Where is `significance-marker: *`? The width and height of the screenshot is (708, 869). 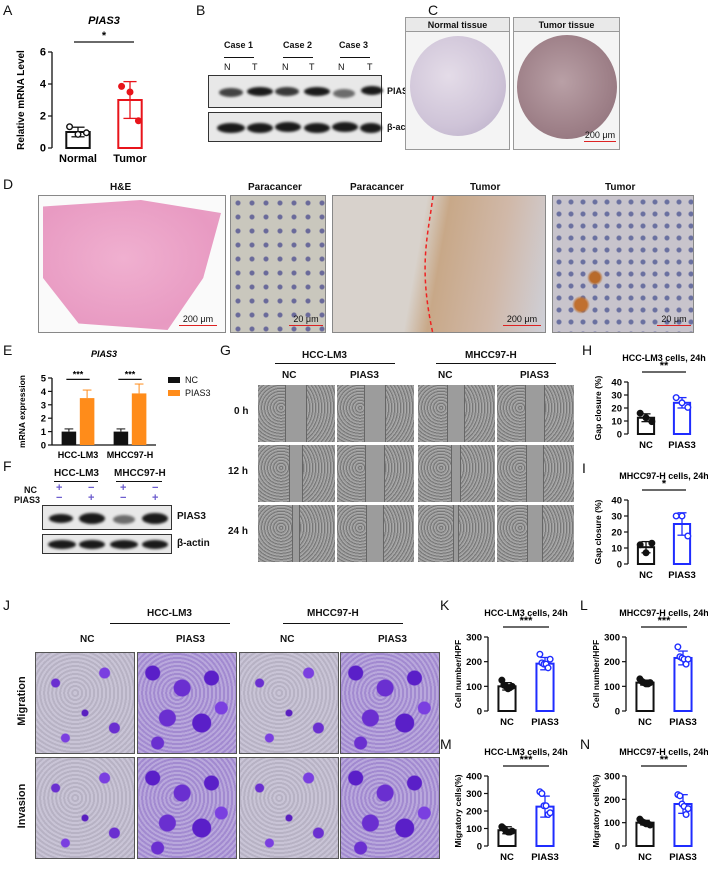
significance-marker: * is located at coordinates (664, 484).